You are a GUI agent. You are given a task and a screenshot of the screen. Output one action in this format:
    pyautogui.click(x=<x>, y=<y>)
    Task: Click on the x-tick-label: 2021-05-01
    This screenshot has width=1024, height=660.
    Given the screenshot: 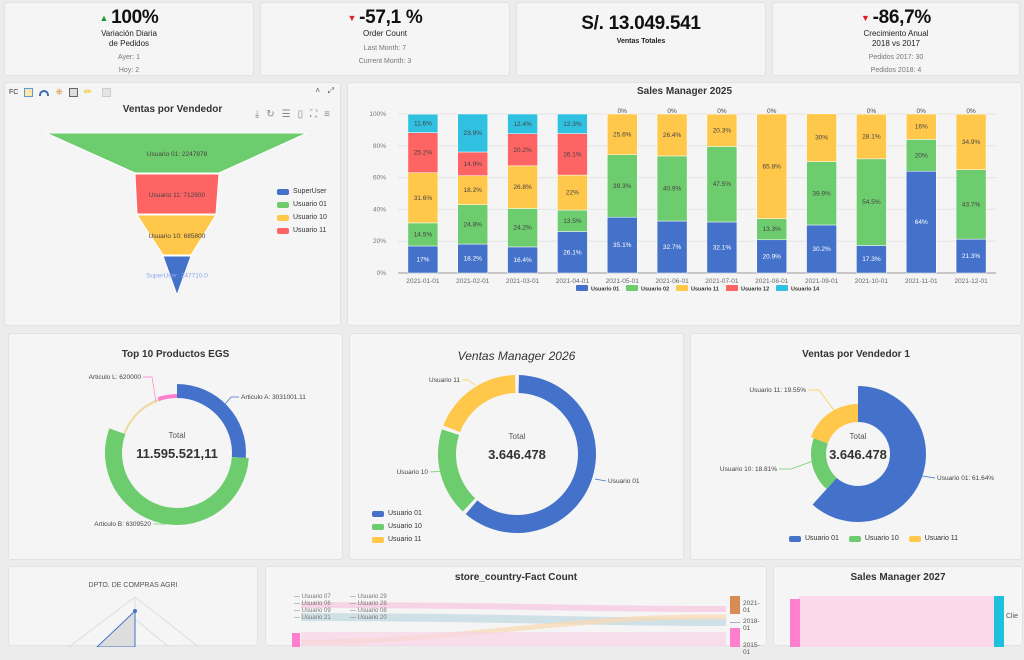 What is the action you would take?
    pyautogui.click(x=623, y=281)
    